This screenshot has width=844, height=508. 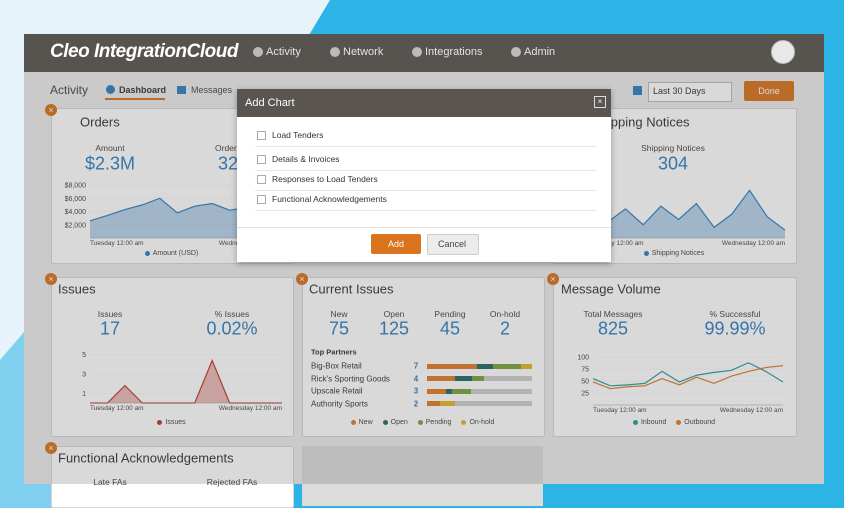 I want to click on stat-label: New, so click(x=339, y=314).